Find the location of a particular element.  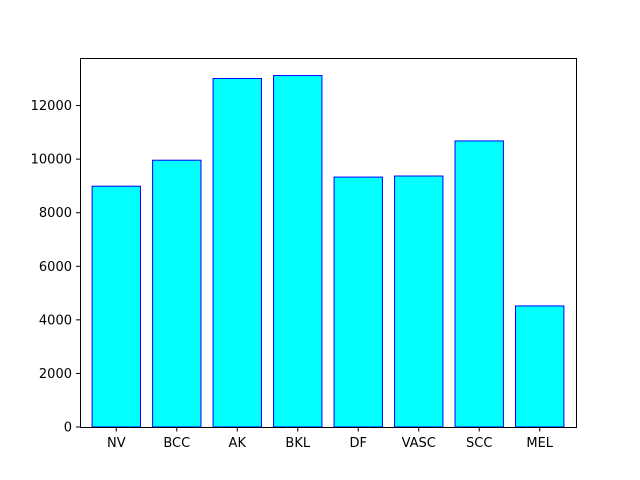

bar-df is located at coordinates (358, 302).